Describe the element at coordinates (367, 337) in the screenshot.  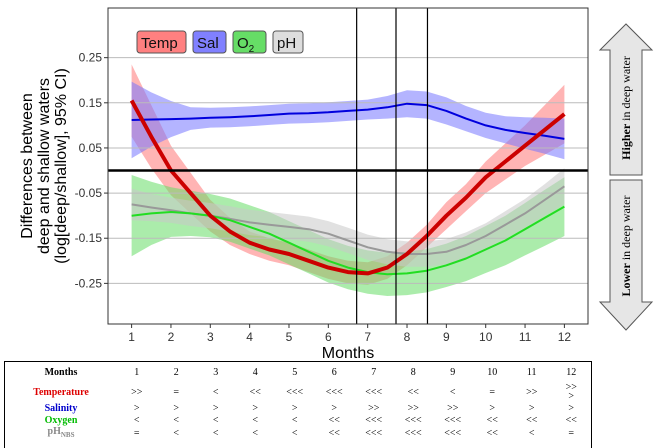
I see `x-tick-label: 7` at that location.